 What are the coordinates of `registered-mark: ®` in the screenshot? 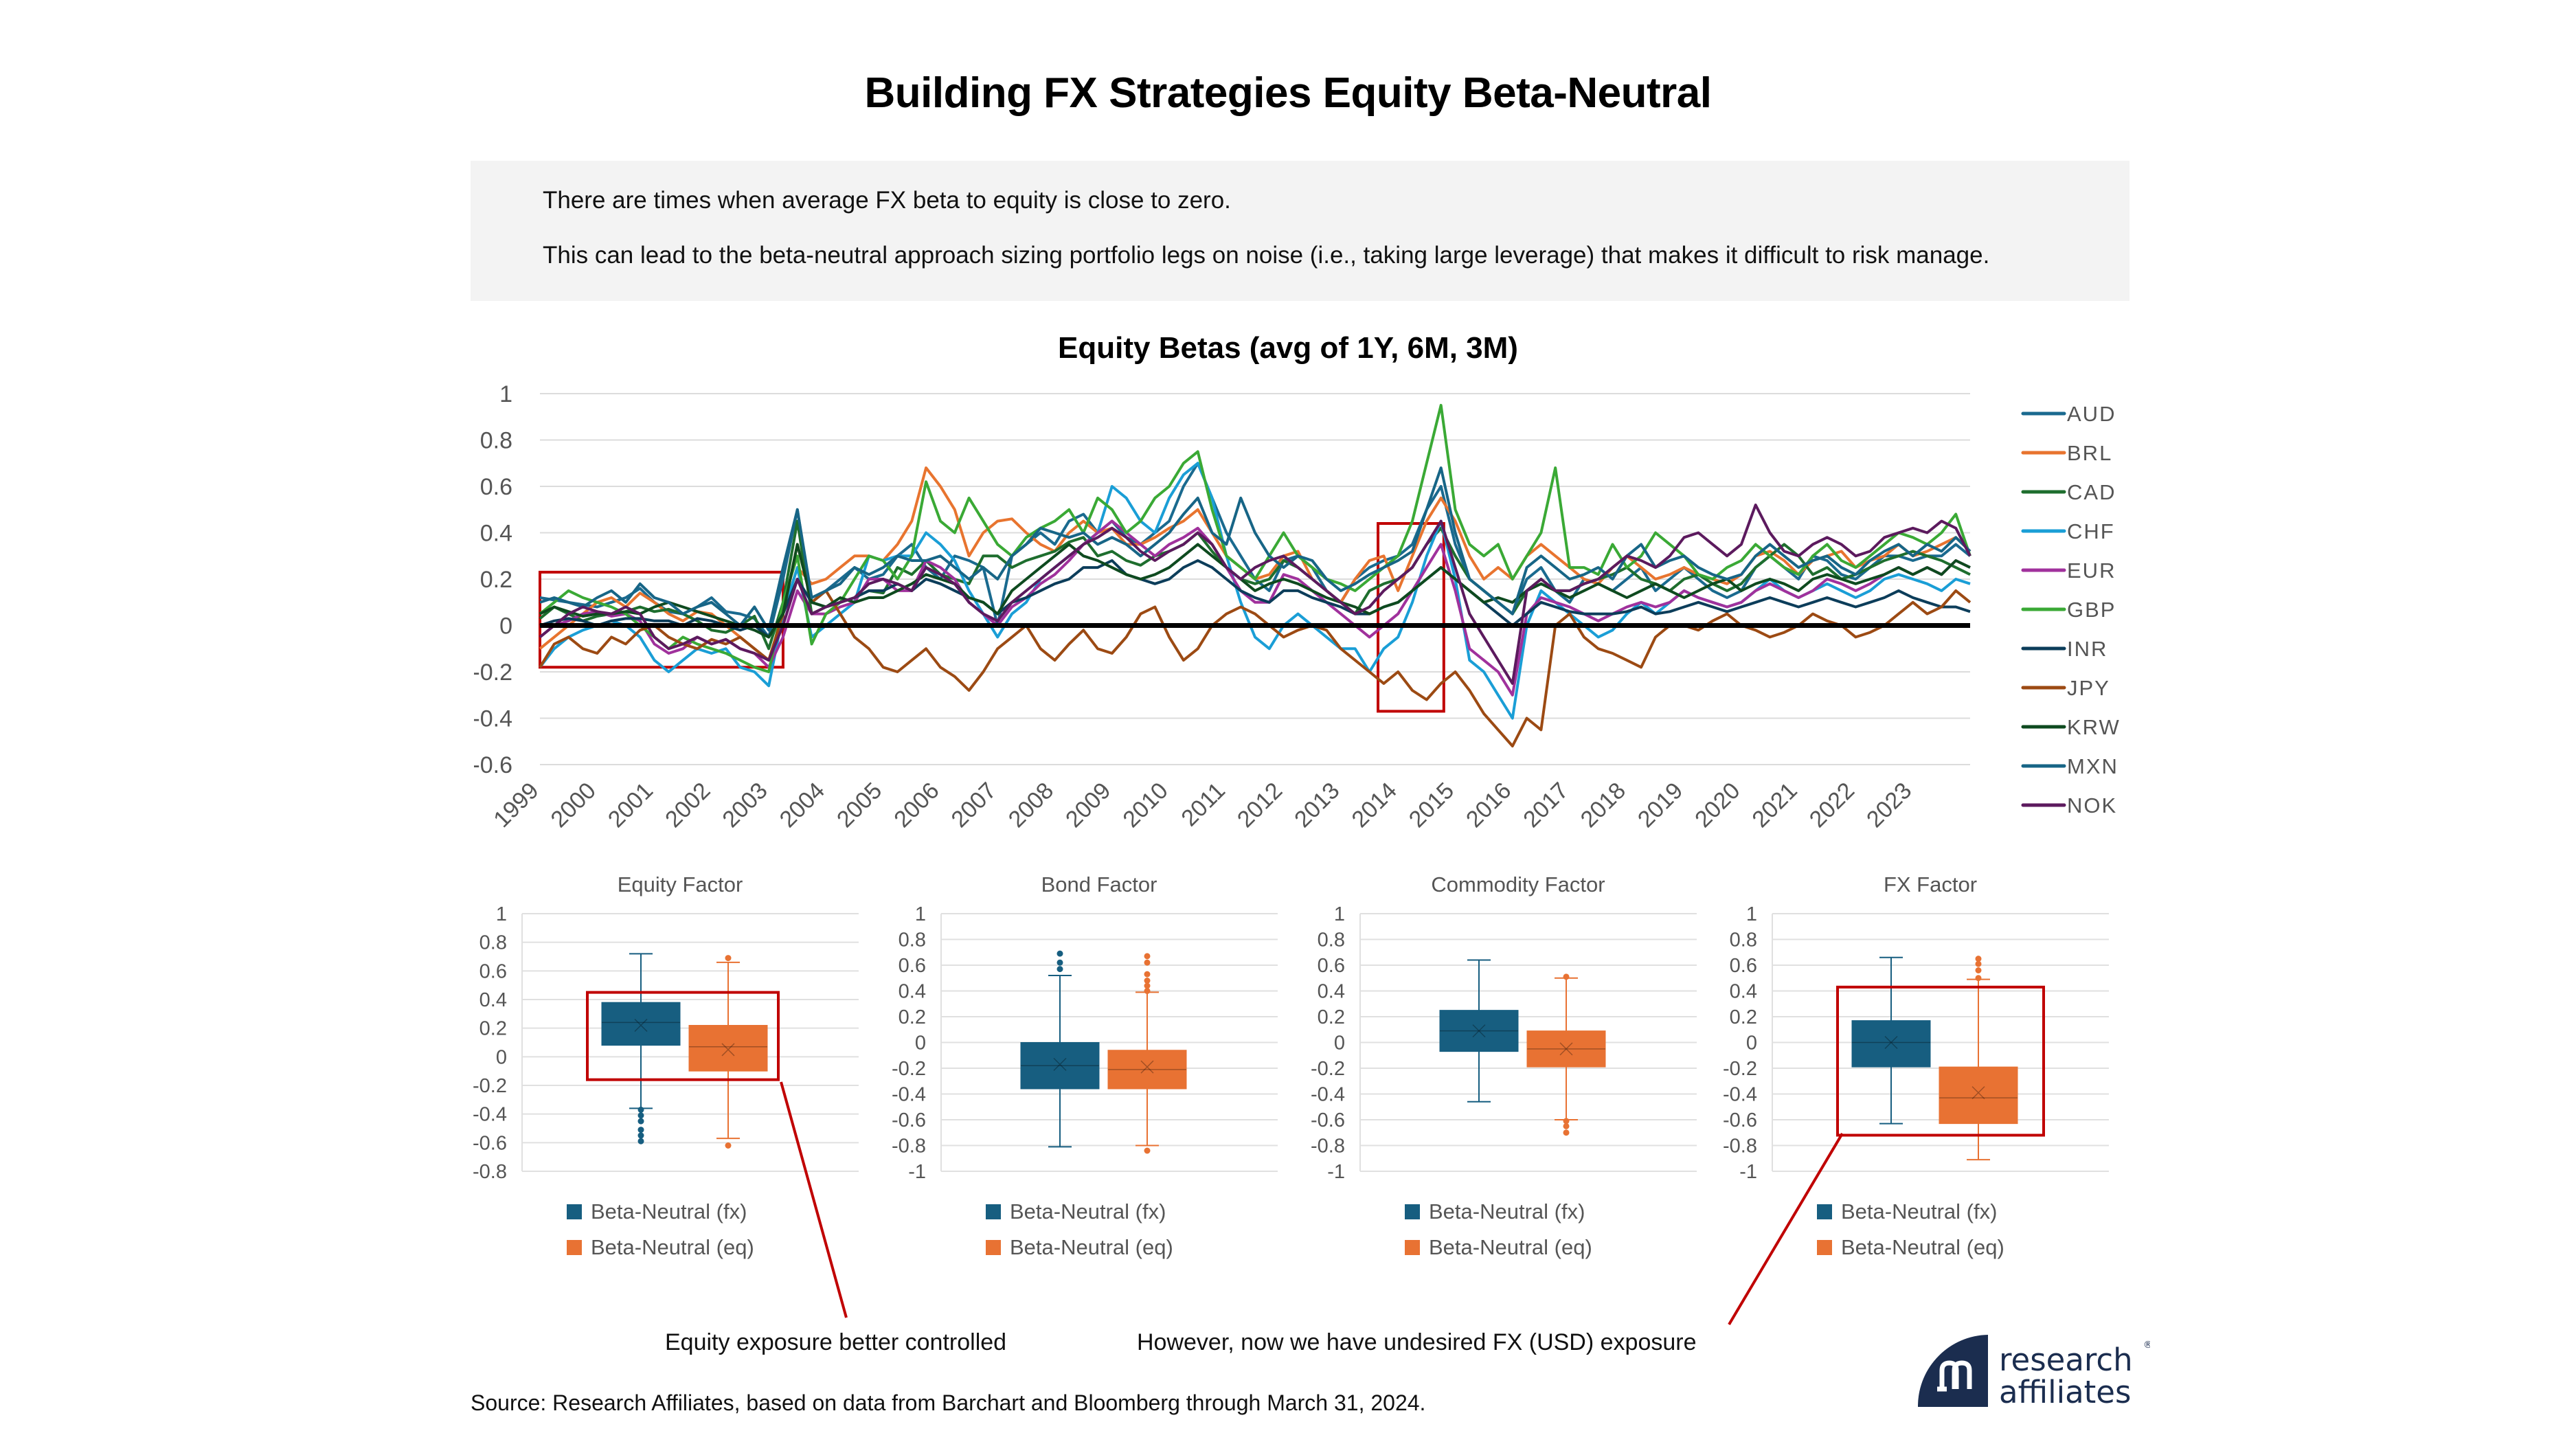 It's located at (2146, 1345).